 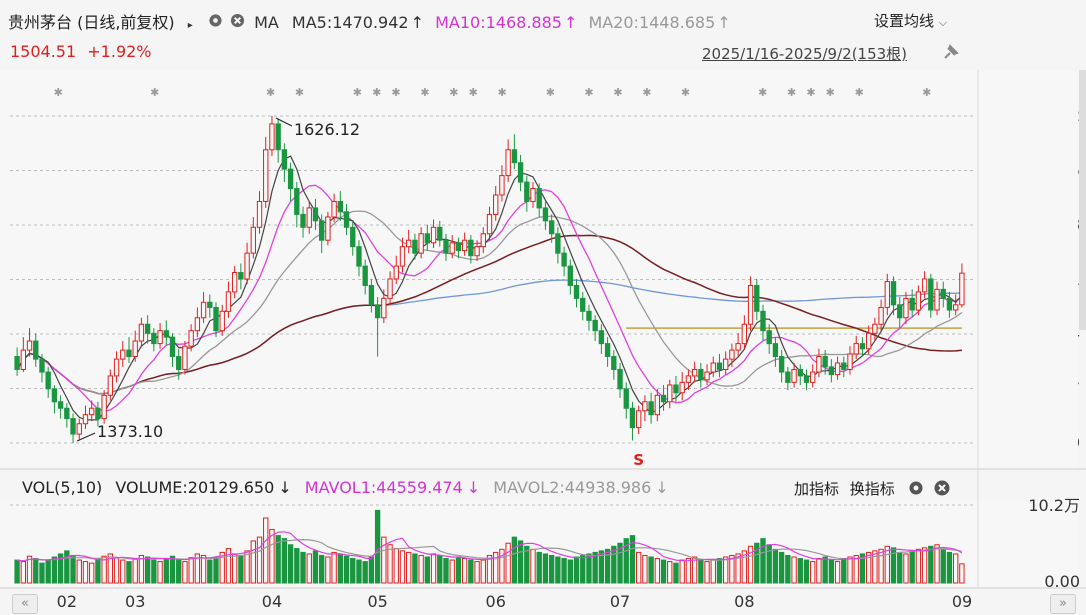 I want to click on x-tick-label: 03, so click(x=135, y=601).